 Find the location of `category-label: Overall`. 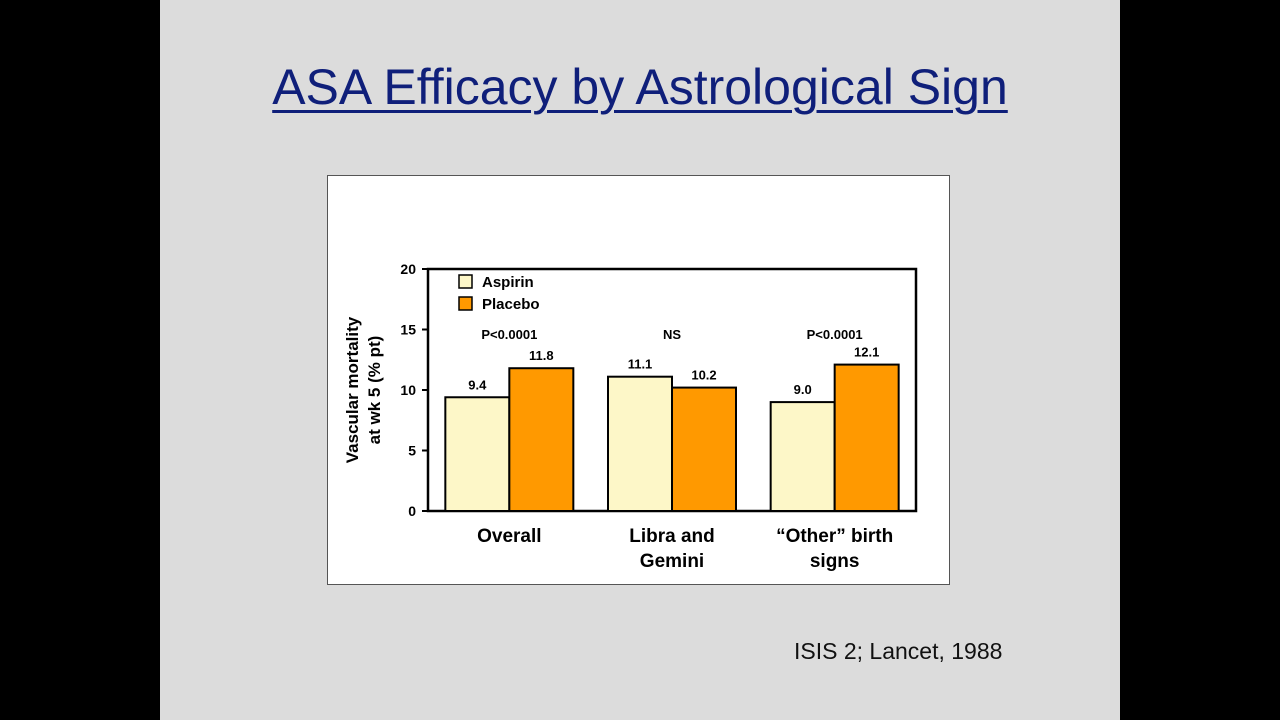

category-label: Overall is located at coordinates (509, 536).